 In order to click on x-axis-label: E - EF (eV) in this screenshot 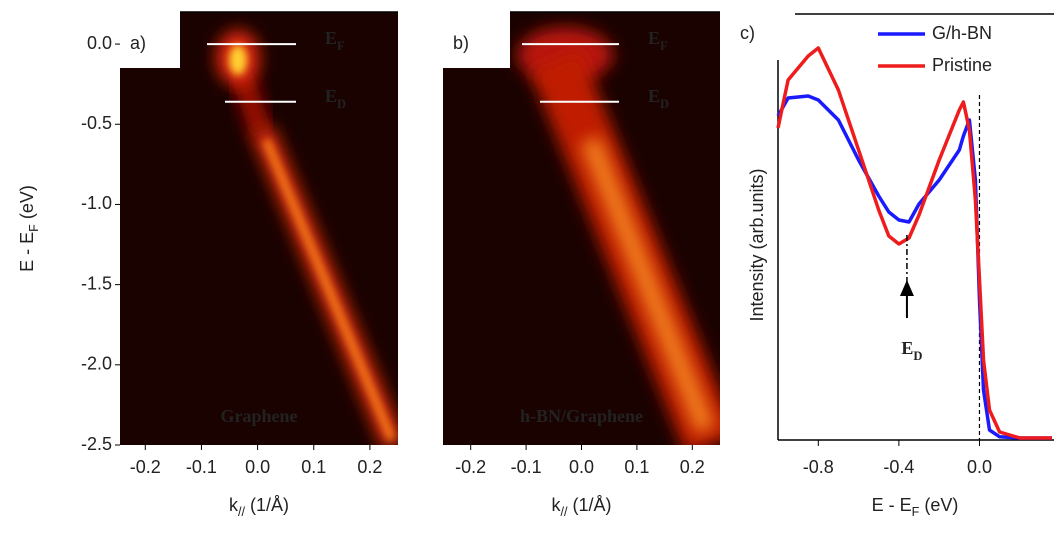, I will do `click(915, 507)`.